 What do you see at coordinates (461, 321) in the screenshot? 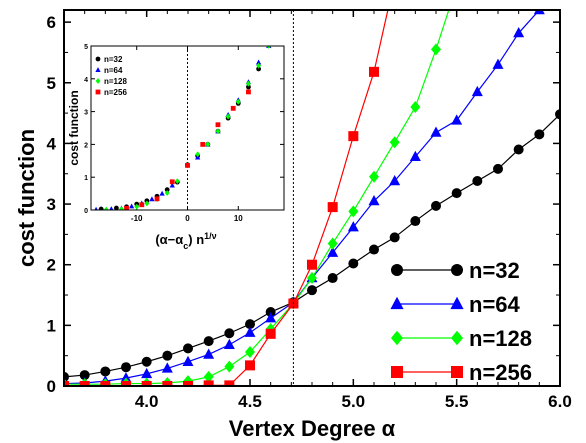
I see `main-legend: n=32 n=64 n=128 n=256` at bounding box center [461, 321].